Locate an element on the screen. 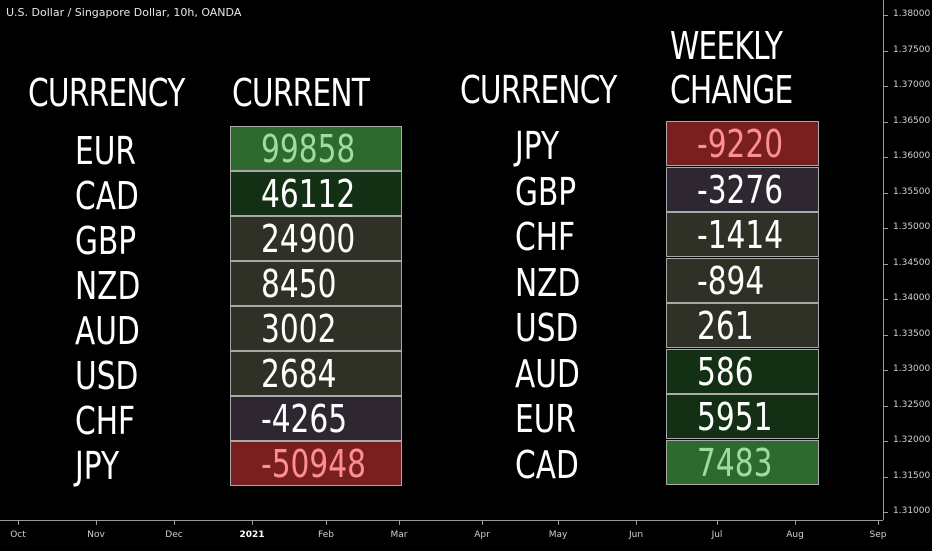 The width and height of the screenshot is (932, 551). price-label: 1.32500 is located at coordinates (912, 404).